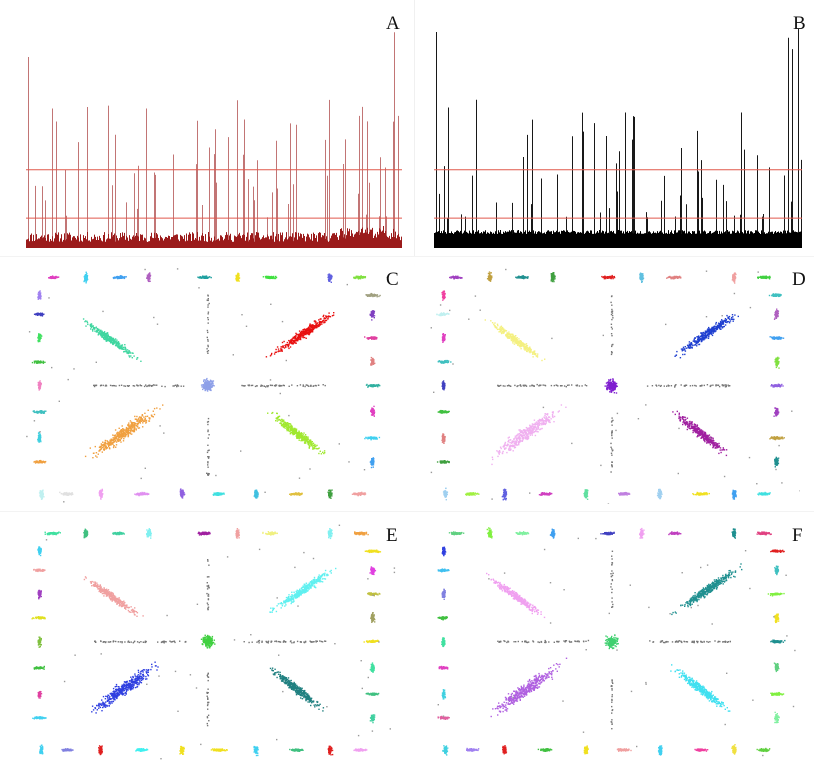 Image resolution: width=814 pixels, height=764 pixels. I want to click on panel-label-e: E, so click(392, 535).